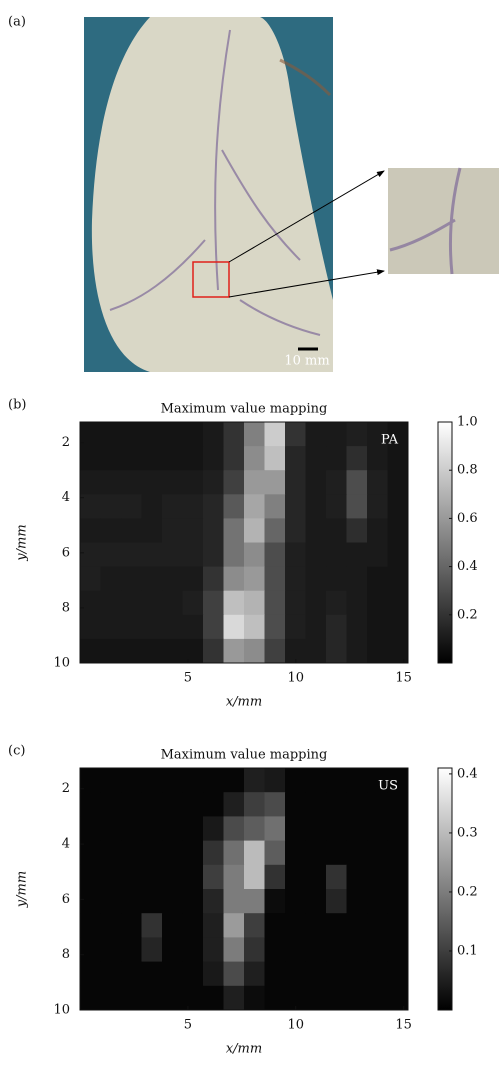 Image resolution: width=499 pixels, height=1070 pixels. What do you see at coordinates (467, 832) in the screenshot?
I see `colorbar-tick-label: 0.3` at bounding box center [467, 832].